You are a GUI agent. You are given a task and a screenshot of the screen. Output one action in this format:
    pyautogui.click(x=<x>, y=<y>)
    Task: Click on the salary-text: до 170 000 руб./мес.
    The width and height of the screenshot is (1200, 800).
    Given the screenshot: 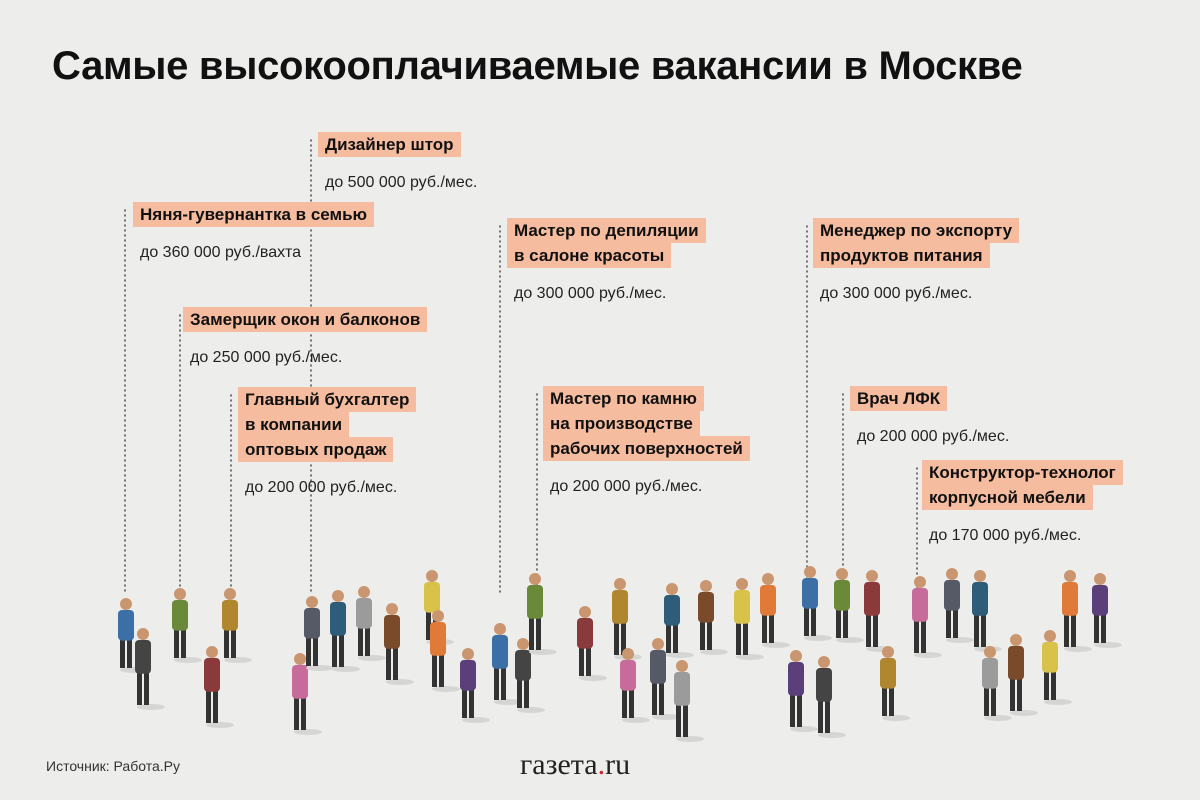 What is the action you would take?
    pyautogui.click(x=1005, y=535)
    